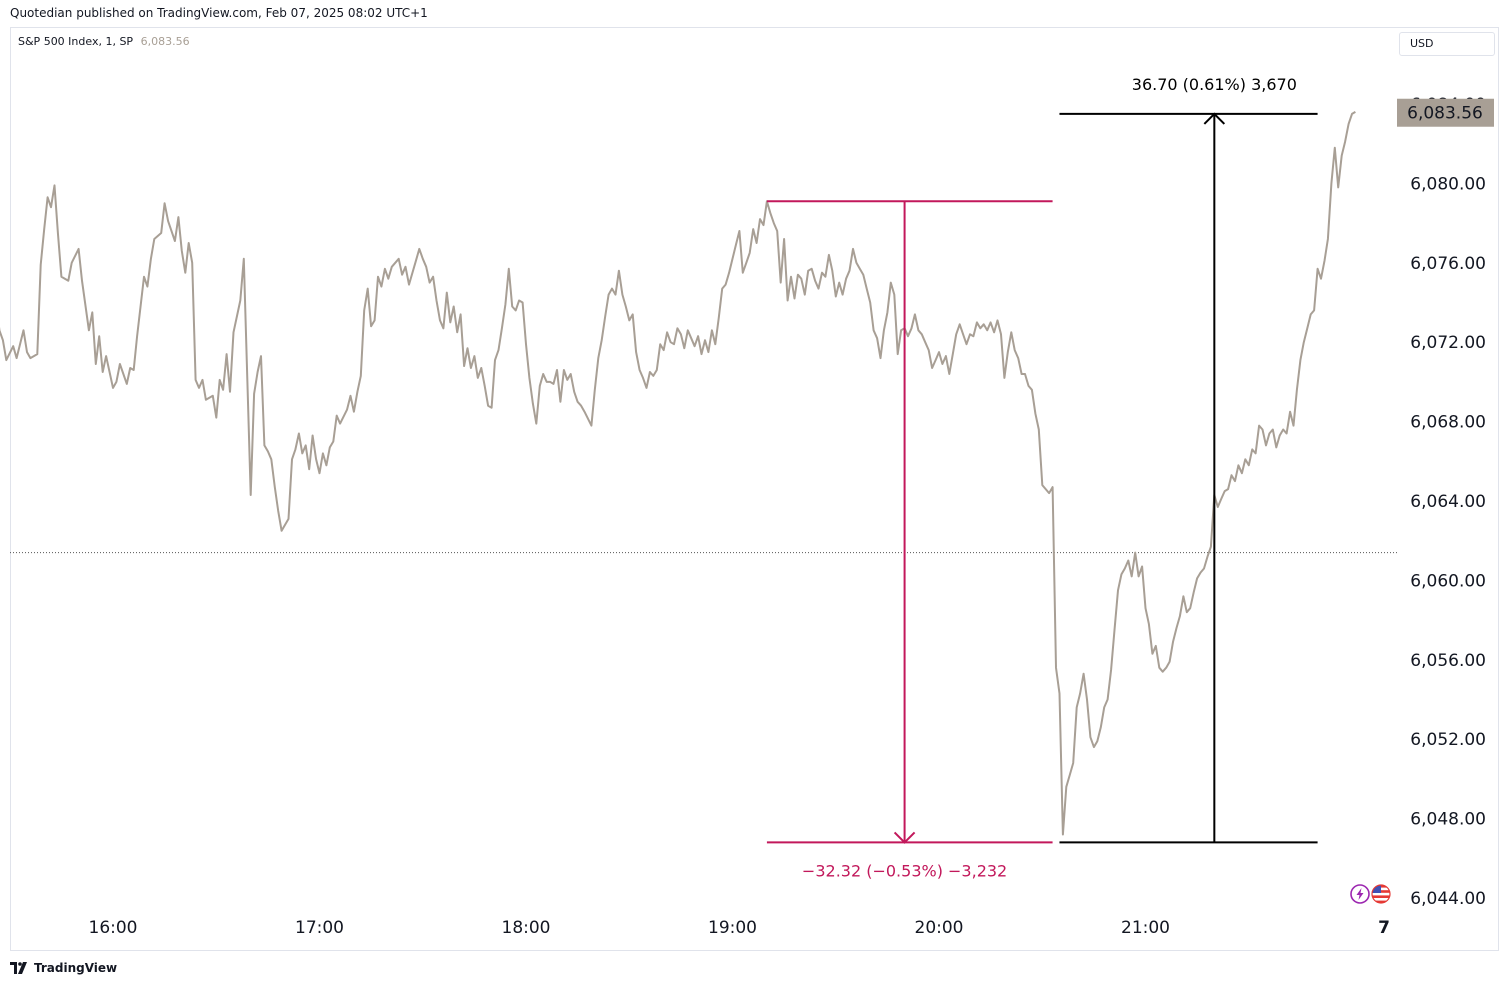  Describe the element at coordinates (1448, 581) in the screenshot. I see `y-axis-tick-label: 6,060.00` at that location.